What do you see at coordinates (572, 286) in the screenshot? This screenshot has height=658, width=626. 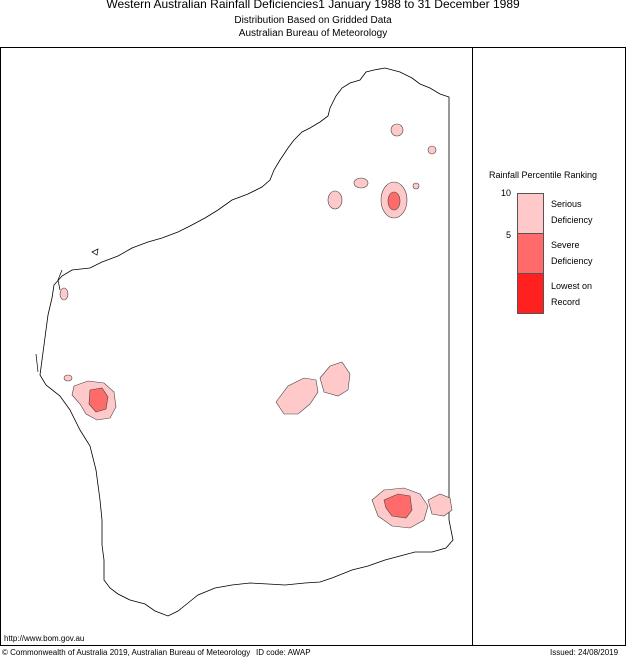 I see `legend-label-lowest-1: Lowest on` at bounding box center [572, 286].